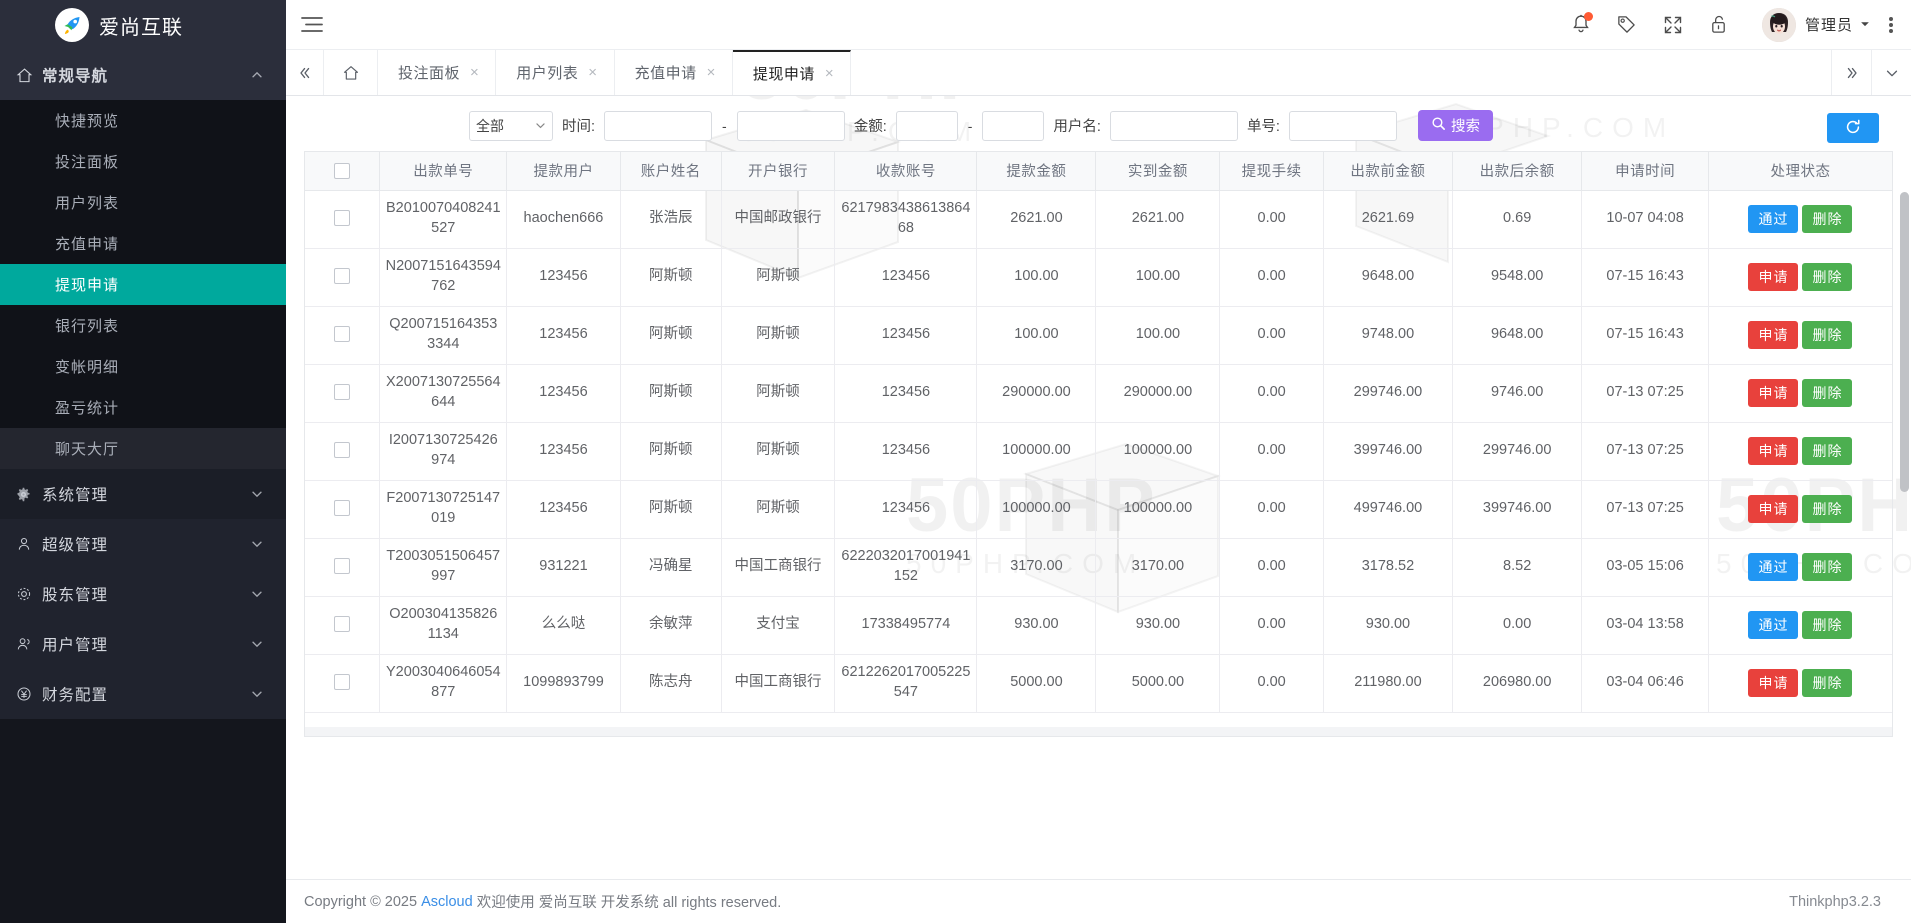 The height and width of the screenshot is (923, 1911). Describe the element at coordinates (1098, 732) in the screenshot. I see `horizontal-scrollbar` at that location.